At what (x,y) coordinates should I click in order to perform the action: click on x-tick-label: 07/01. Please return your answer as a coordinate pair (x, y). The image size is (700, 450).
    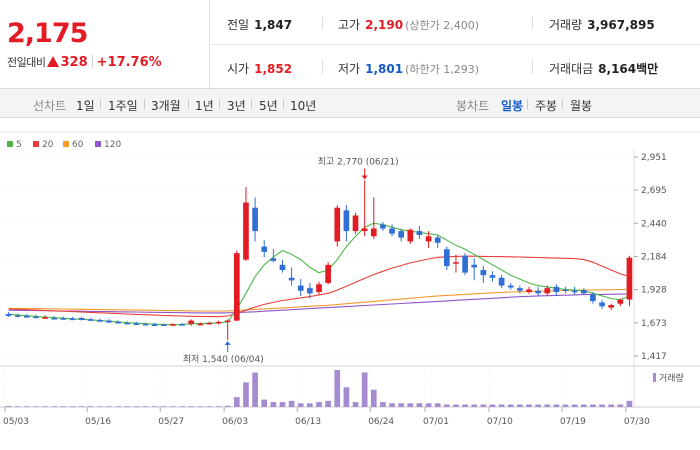
    Looking at the image, I should click on (436, 422).